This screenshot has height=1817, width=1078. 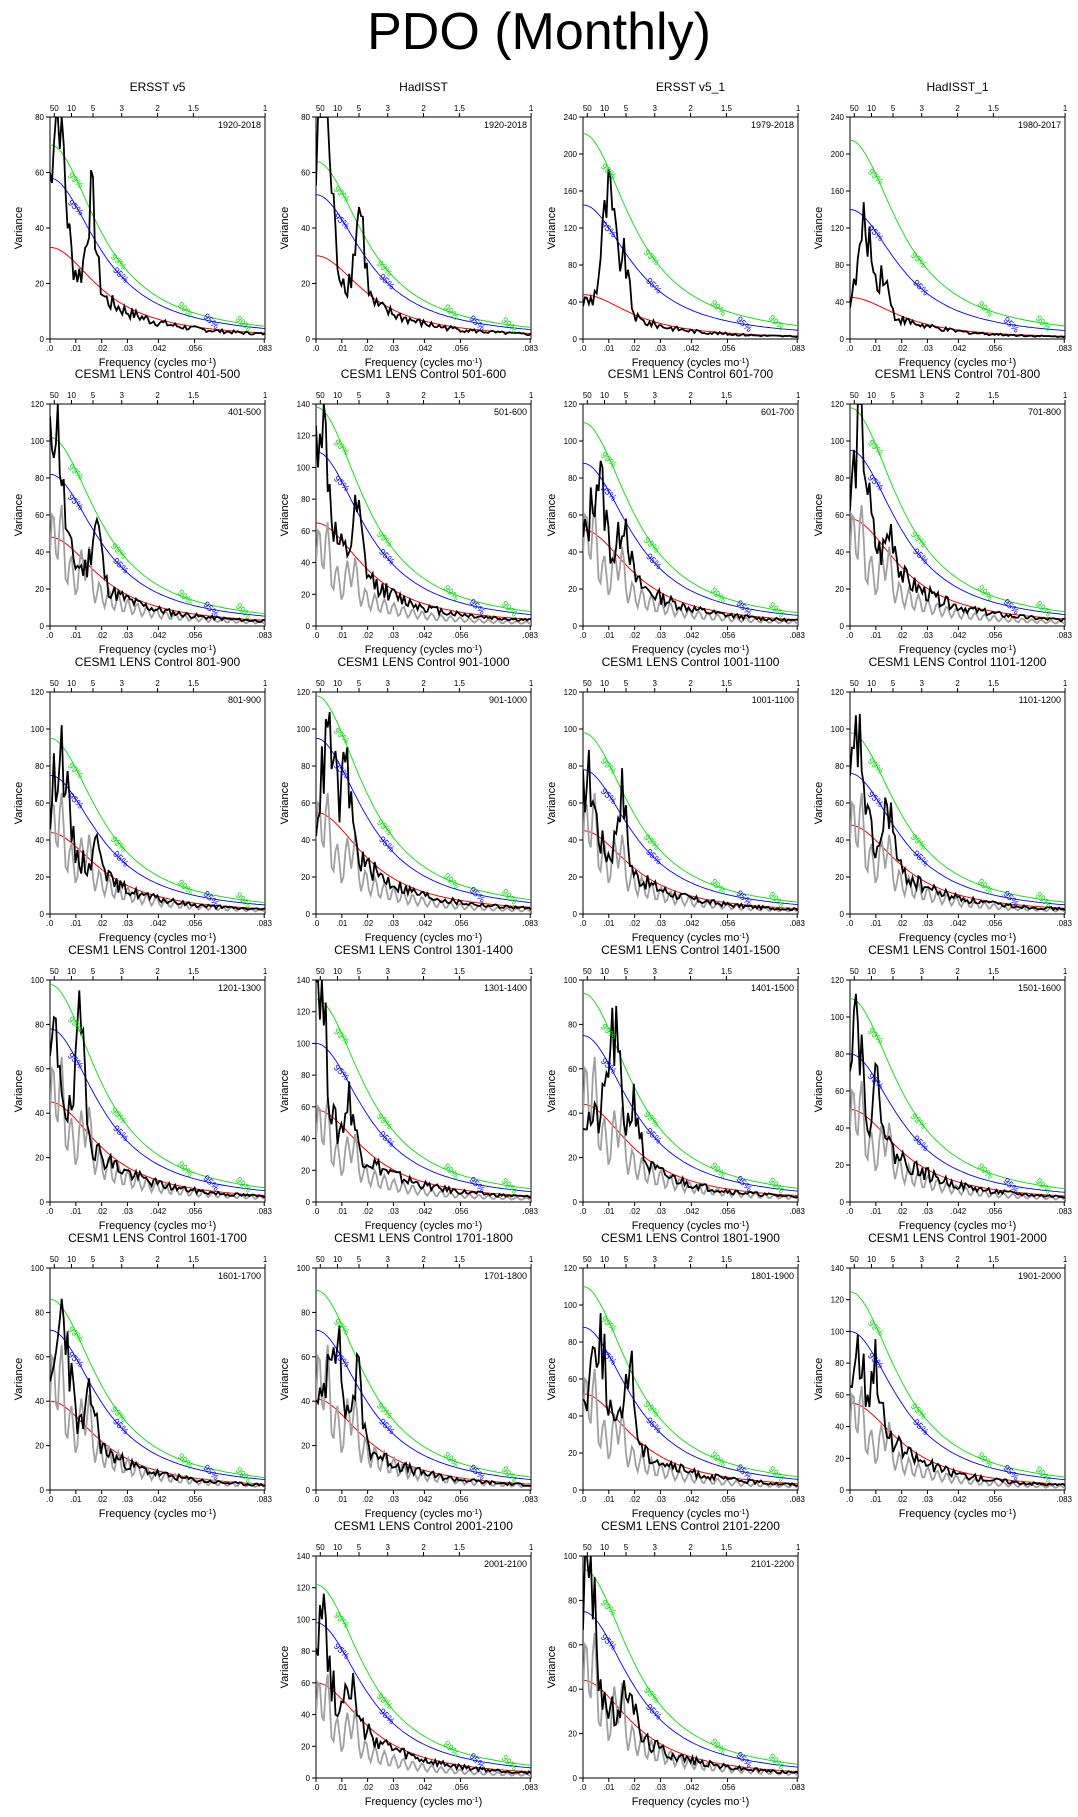 I want to click on panel-title: CESM1 LENS Control 2001-2100, so click(x=423, y=1526).